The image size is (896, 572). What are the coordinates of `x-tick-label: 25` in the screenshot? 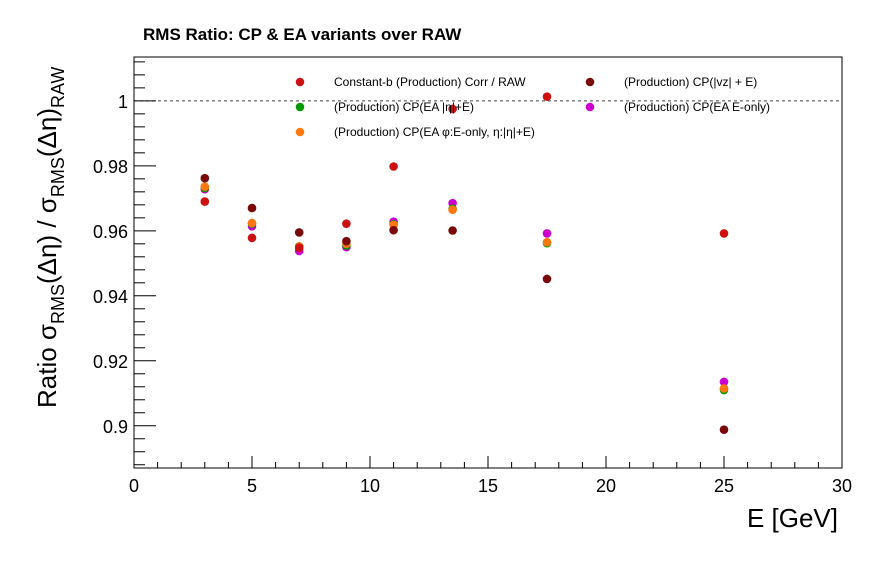 It's located at (724, 486).